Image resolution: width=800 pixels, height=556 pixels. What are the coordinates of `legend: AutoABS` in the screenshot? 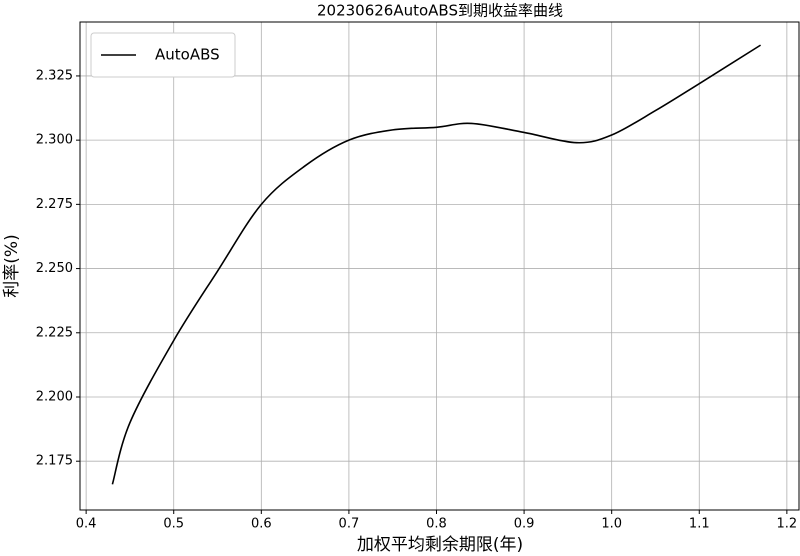 It's located at (163, 55).